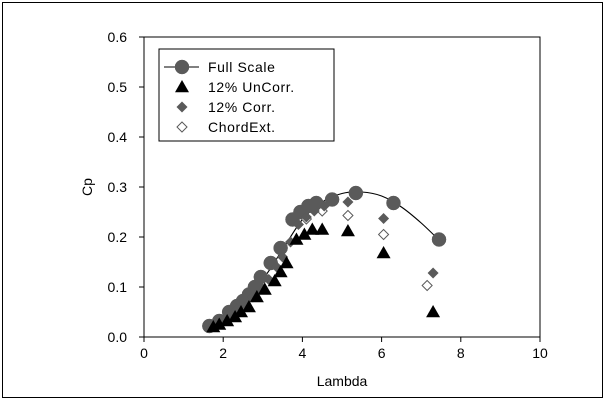  Describe the element at coordinates (461, 353) in the screenshot. I see `x-tick-label: 8` at that location.